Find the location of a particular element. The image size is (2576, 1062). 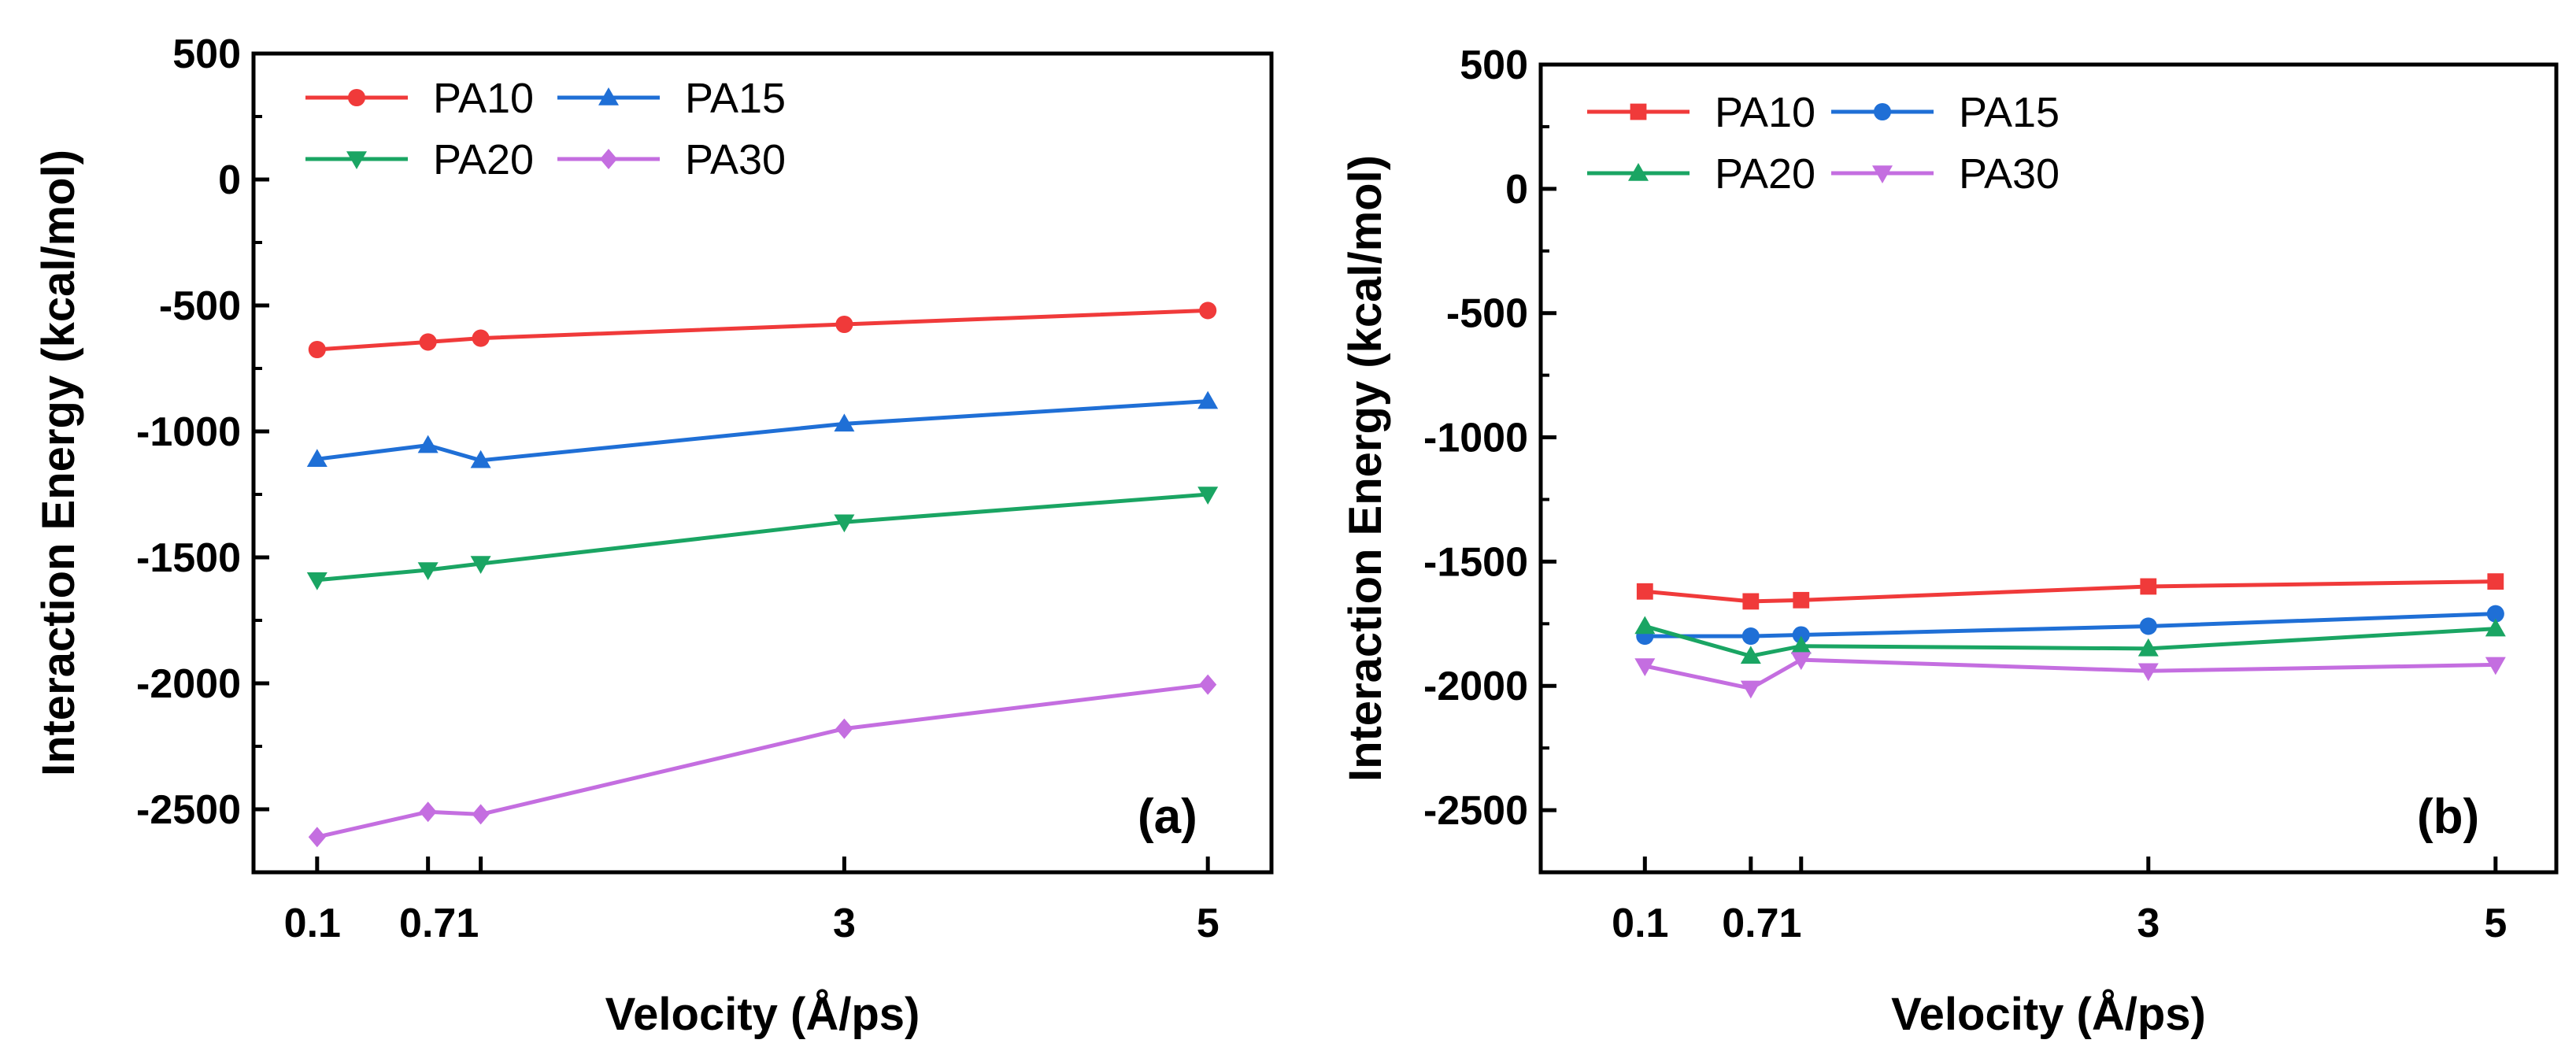

panel-label: (a) is located at coordinates (1167, 817).